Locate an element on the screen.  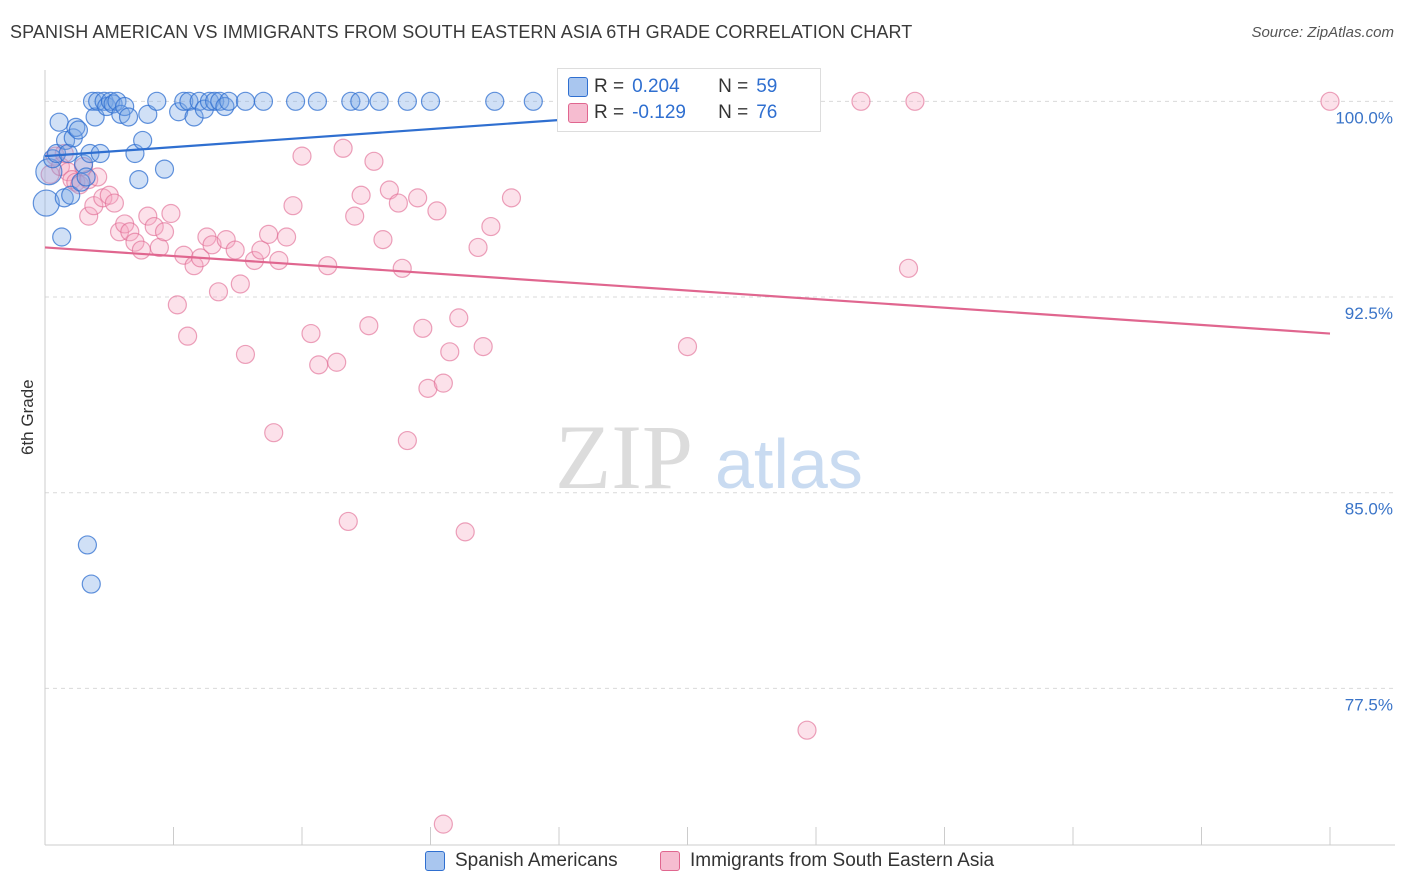
watermark: ZIP atlas is located at coordinates (709, 457).